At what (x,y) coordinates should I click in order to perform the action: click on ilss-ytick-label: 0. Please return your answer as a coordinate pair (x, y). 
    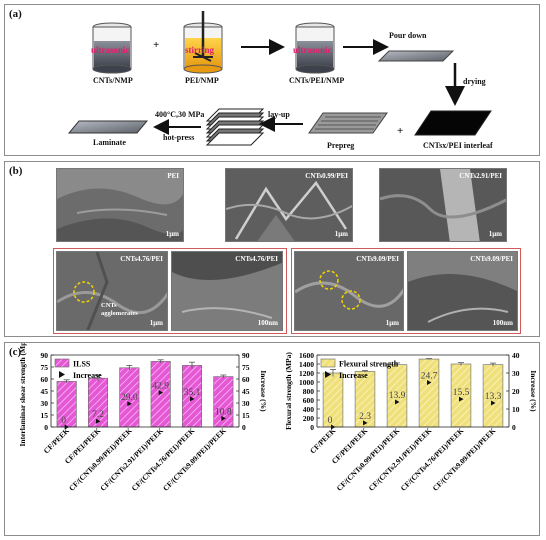
    Looking at the image, I should click on (46, 427).